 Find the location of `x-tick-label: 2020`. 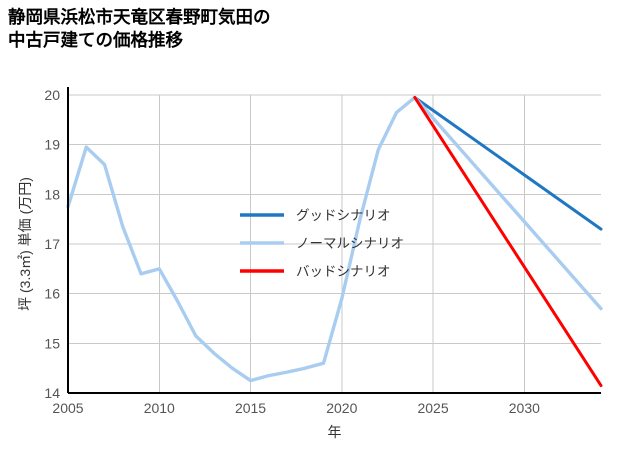

x-tick-label: 2020 is located at coordinates (341, 408).